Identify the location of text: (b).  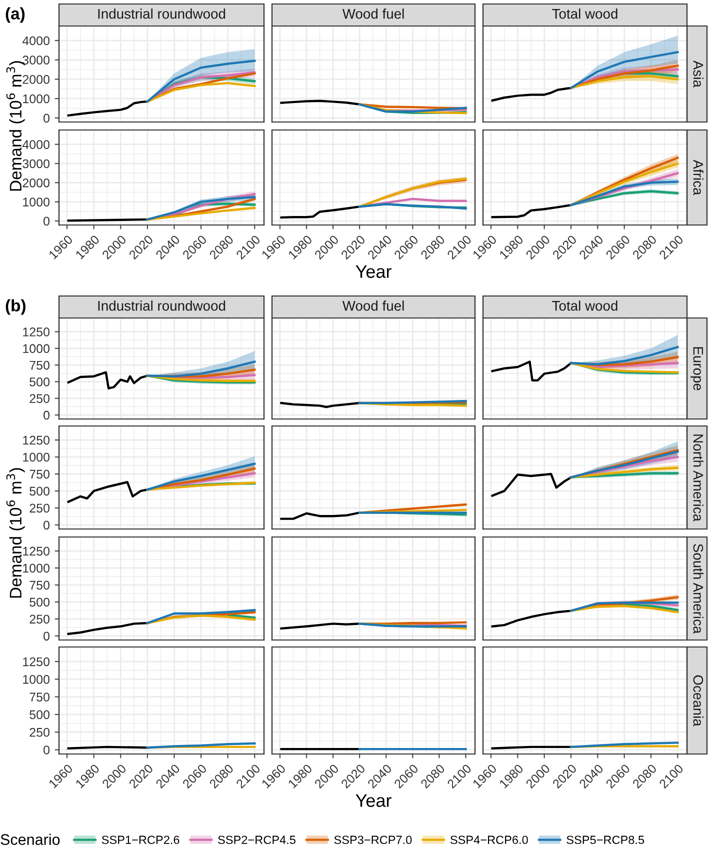
(16, 307).